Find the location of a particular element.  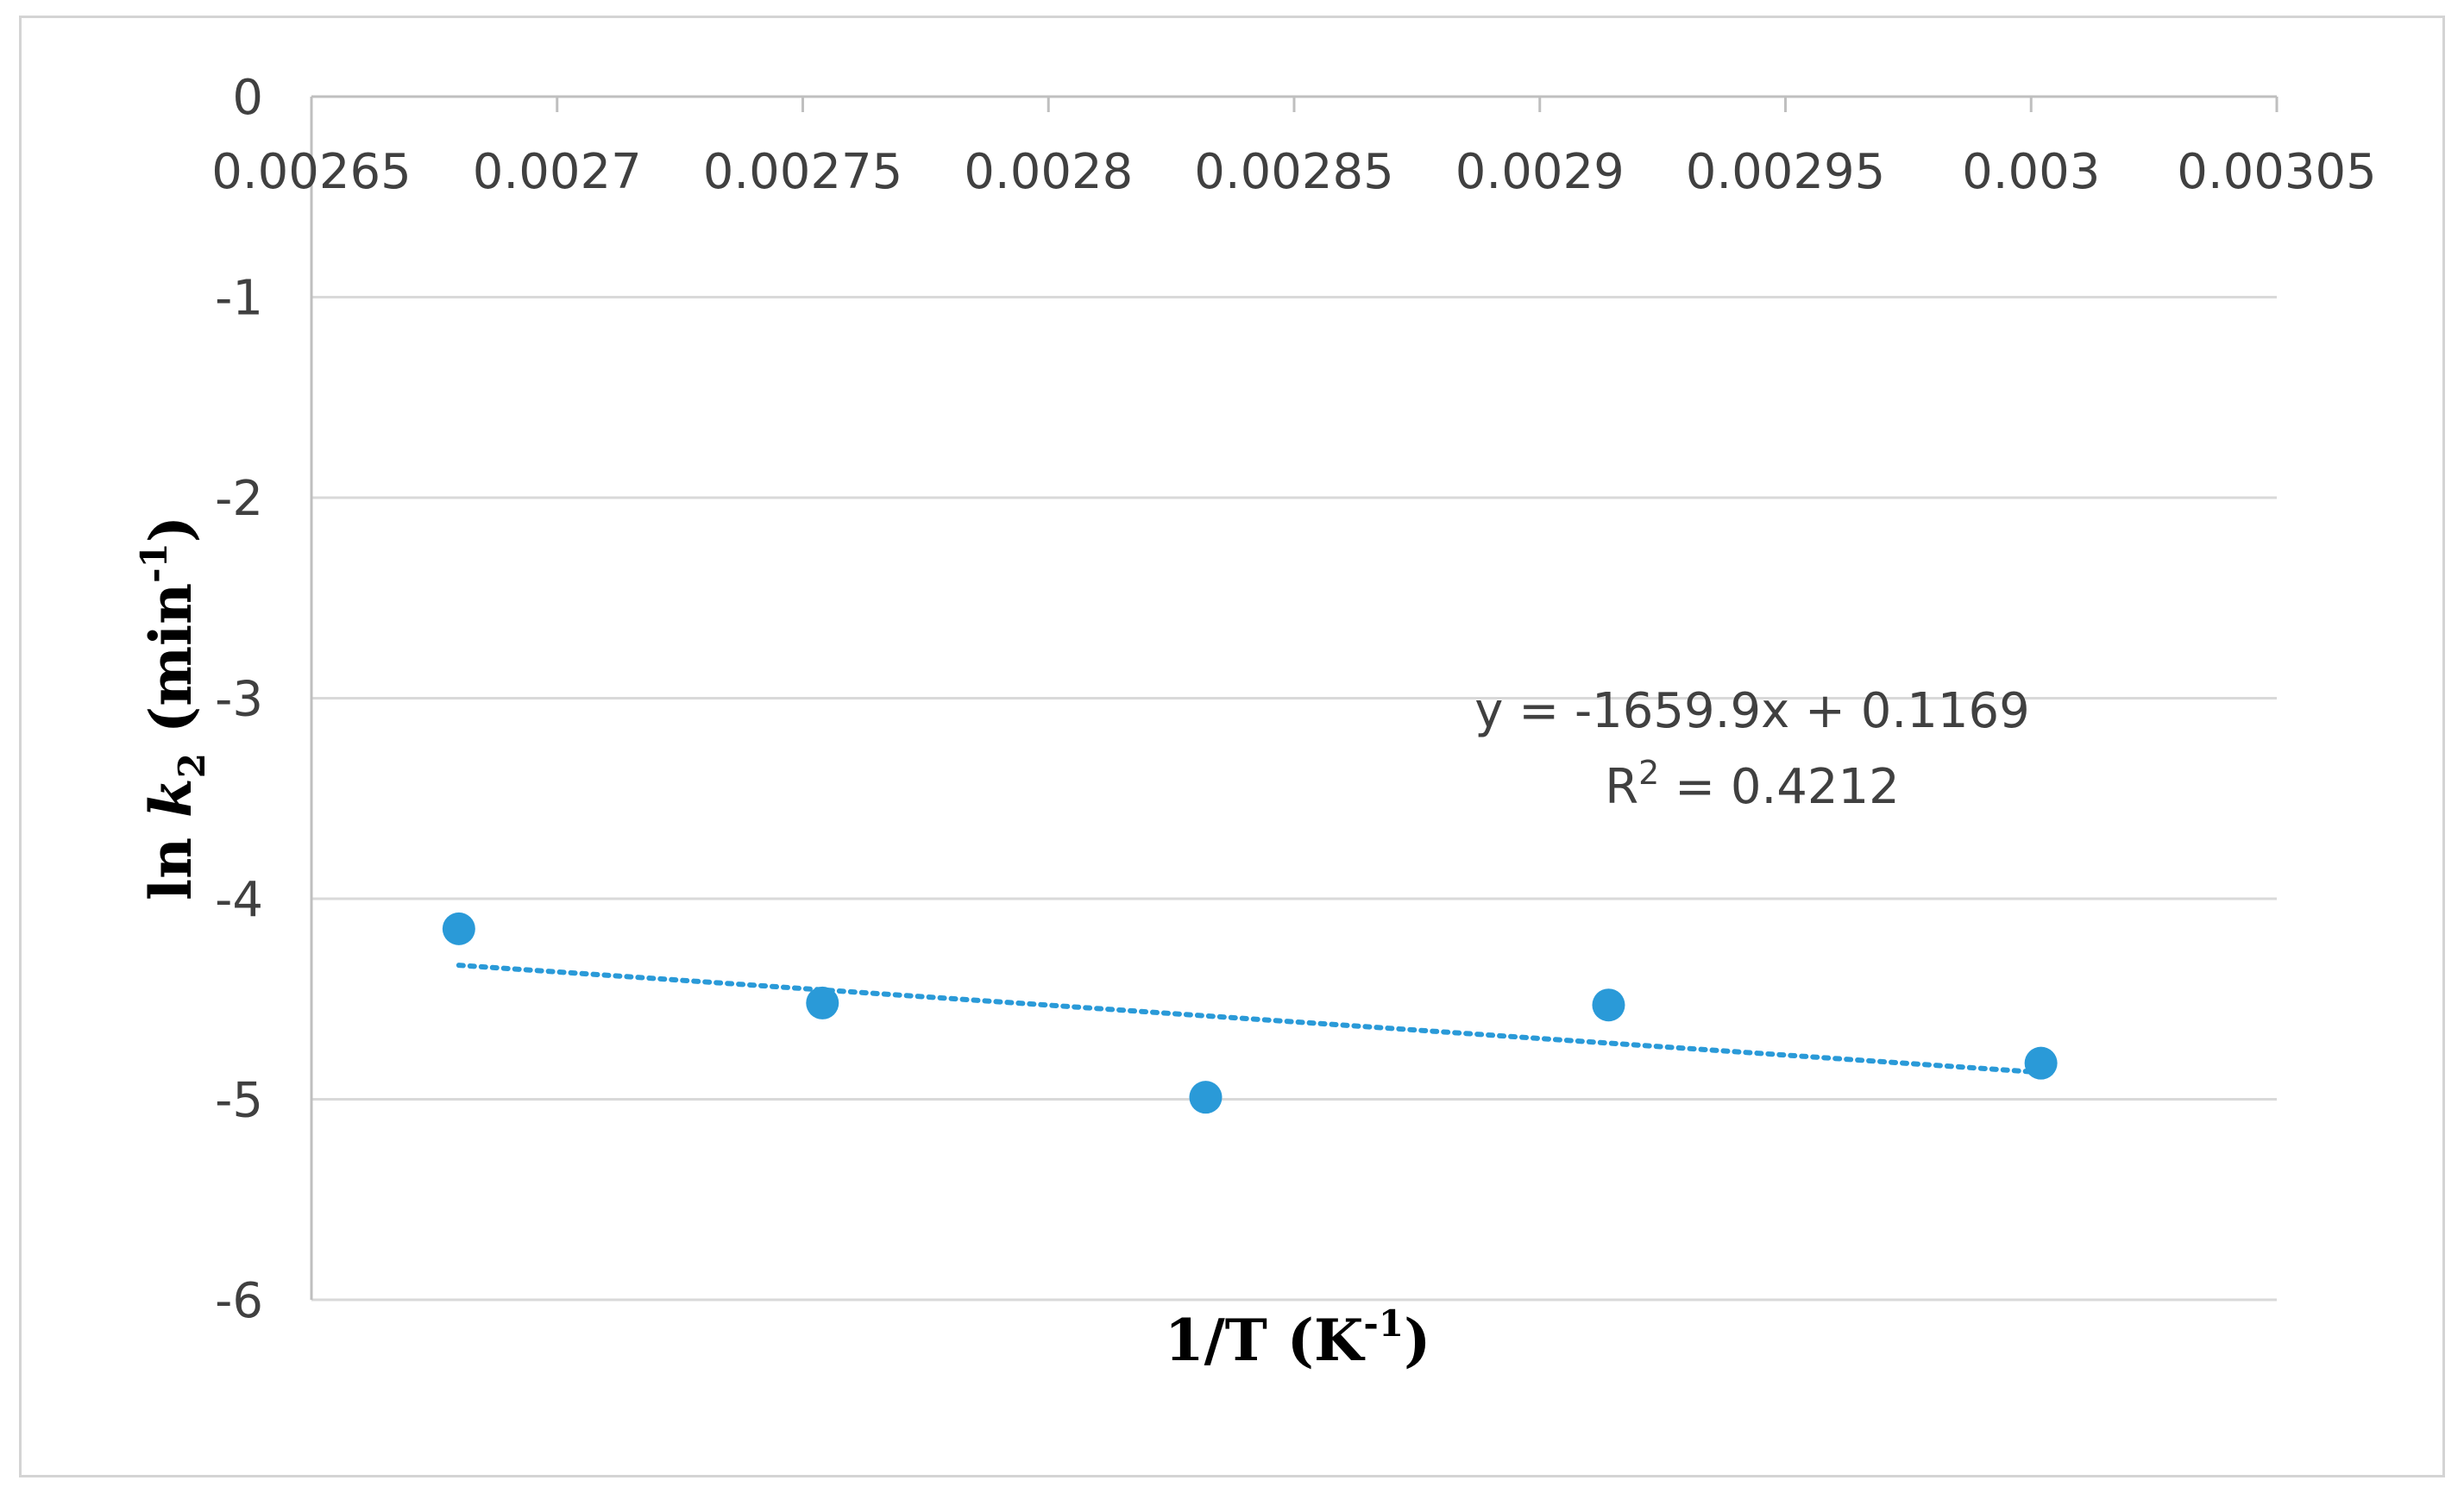

x-tick-label: 0.003 is located at coordinates (2031, 172).